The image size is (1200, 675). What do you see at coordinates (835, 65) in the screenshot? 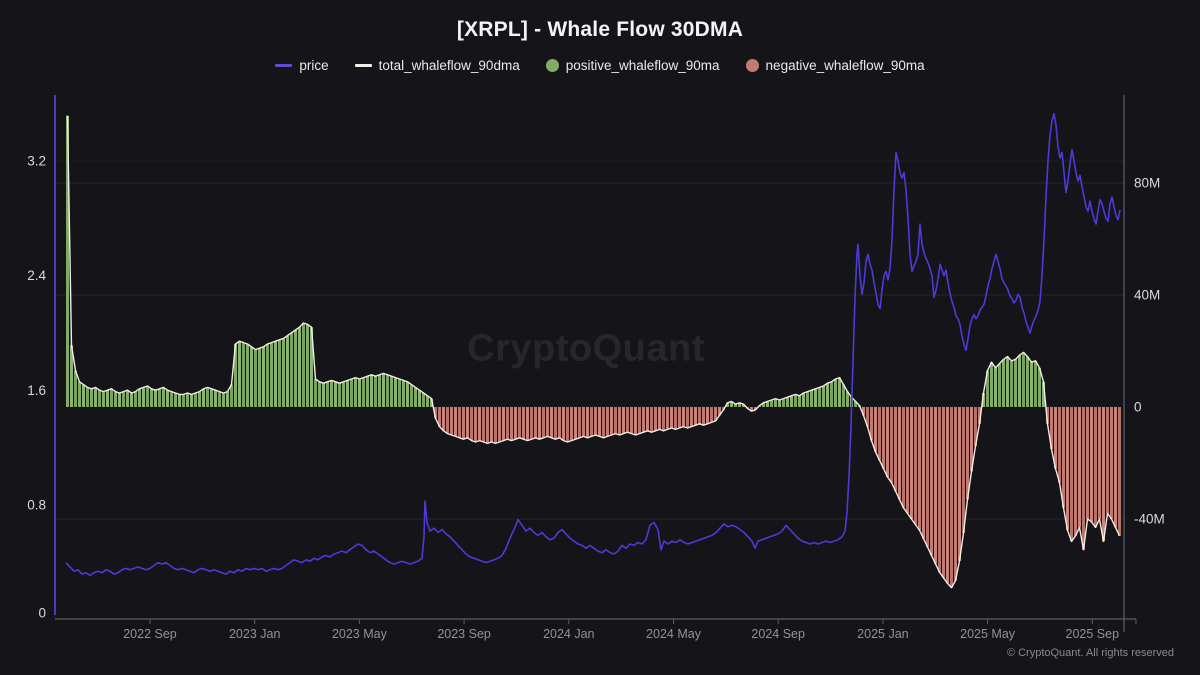
I see `legend-item-negative-whaleflow: negative_whaleflow_90ma` at bounding box center [835, 65].